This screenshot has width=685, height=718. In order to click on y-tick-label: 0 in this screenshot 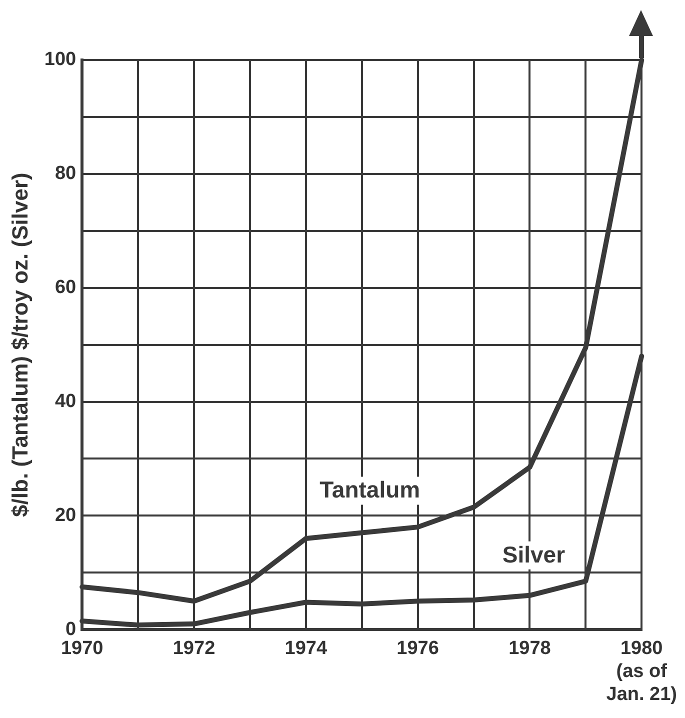, I will do `click(71, 629)`.